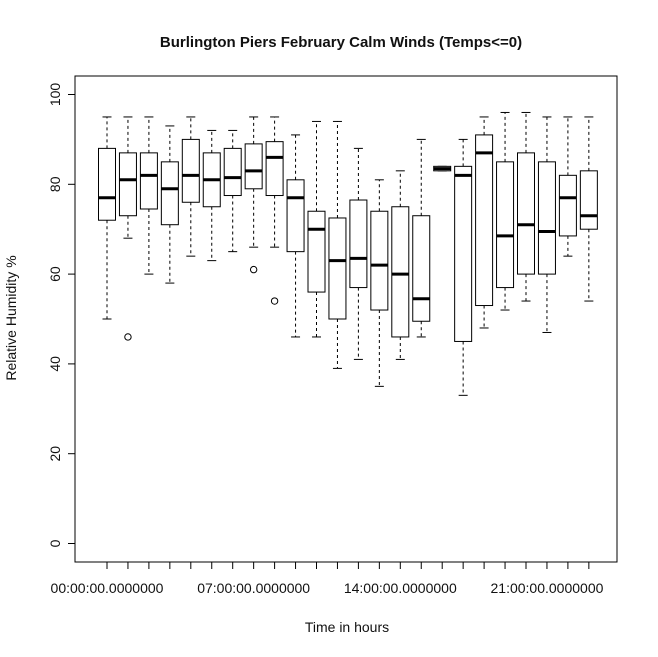  I want to click on y-tick-label: 0, so click(55, 543).